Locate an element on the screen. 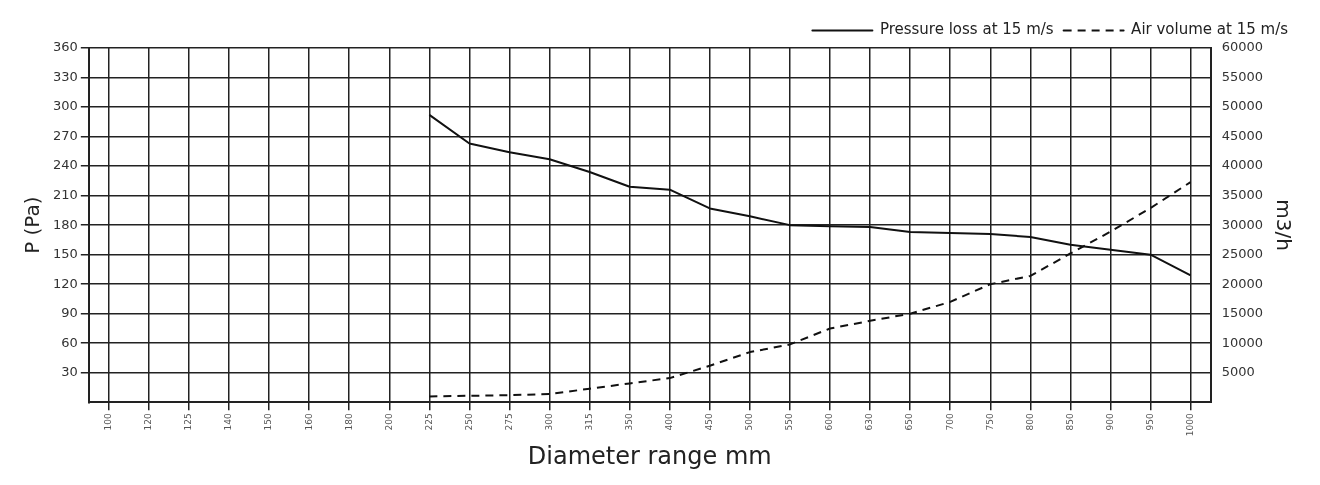 The width and height of the screenshot is (1320, 485). x-tick-label: 200 is located at coordinates (388, 422).